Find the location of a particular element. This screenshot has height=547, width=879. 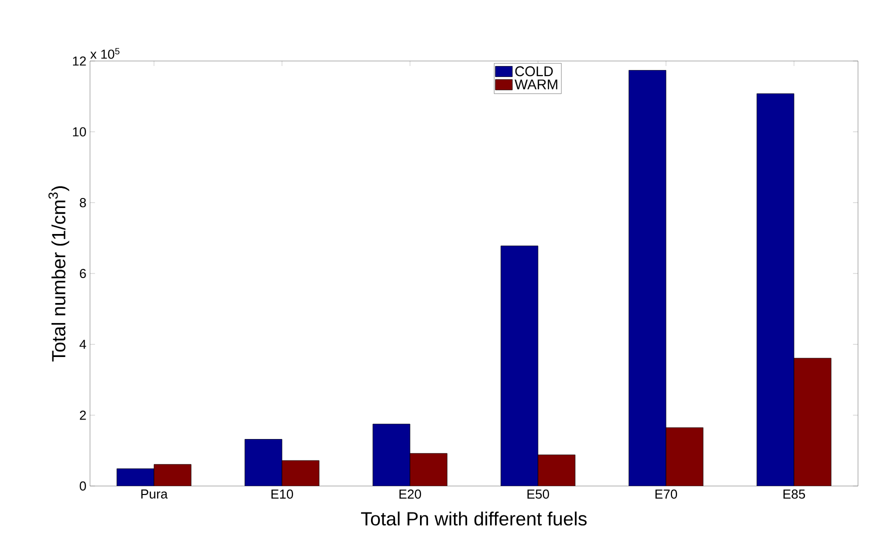

y-tick-label: 6 is located at coordinates (83, 273).